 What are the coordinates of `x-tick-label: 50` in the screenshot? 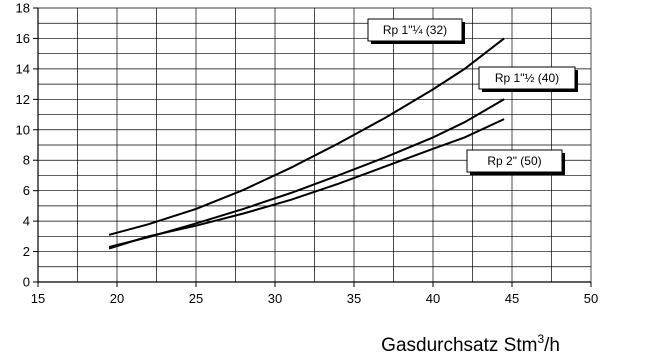 It's located at (591, 298).